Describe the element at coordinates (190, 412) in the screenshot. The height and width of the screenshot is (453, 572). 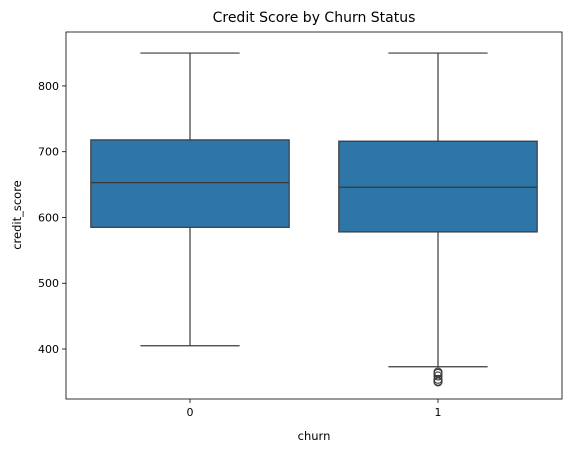
I see `x-tick-label: 0` at that location.